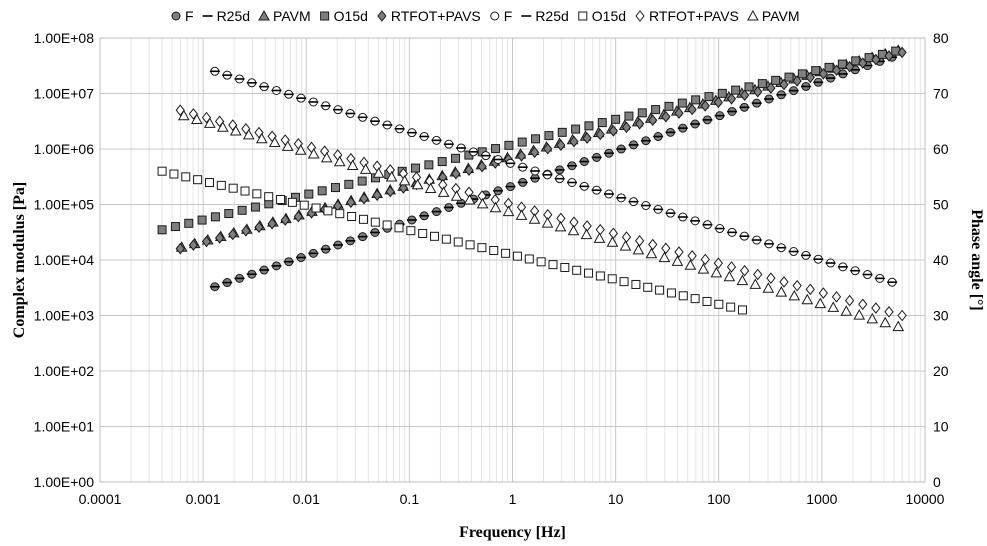  What do you see at coordinates (64, 149) in the screenshot?
I see `y-tick-label: 1.00E+06` at bounding box center [64, 149].